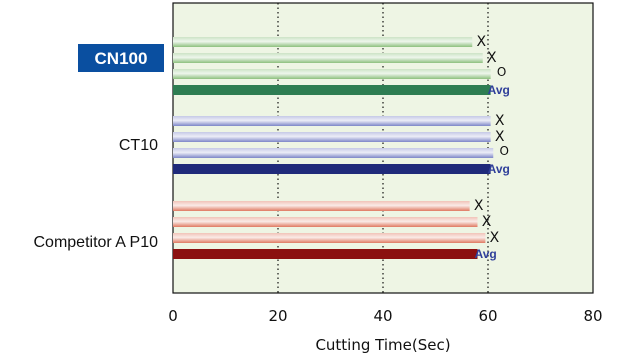 This screenshot has height=361, width=617. What do you see at coordinates (487, 316) in the screenshot?
I see `x-tick-label: 60` at bounding box center [487, 316].